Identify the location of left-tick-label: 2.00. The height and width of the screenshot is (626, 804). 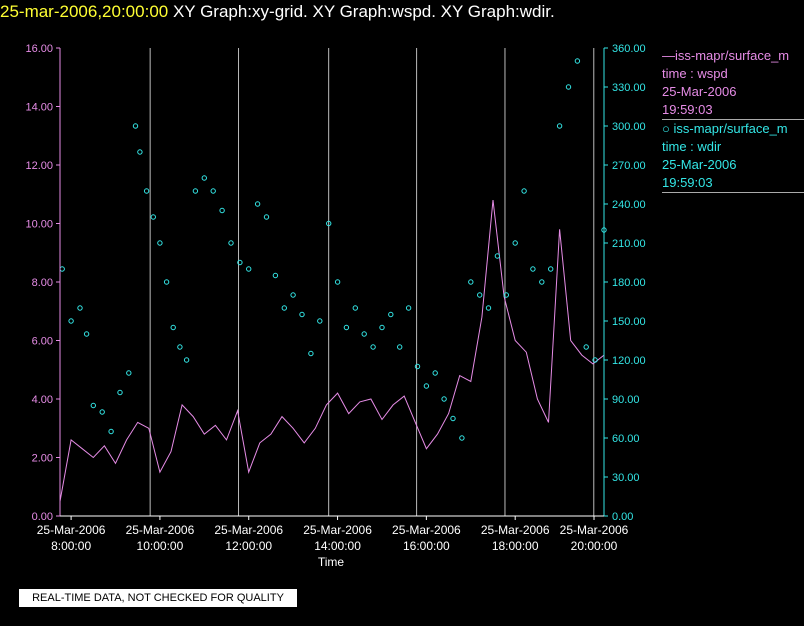
(42, 459).